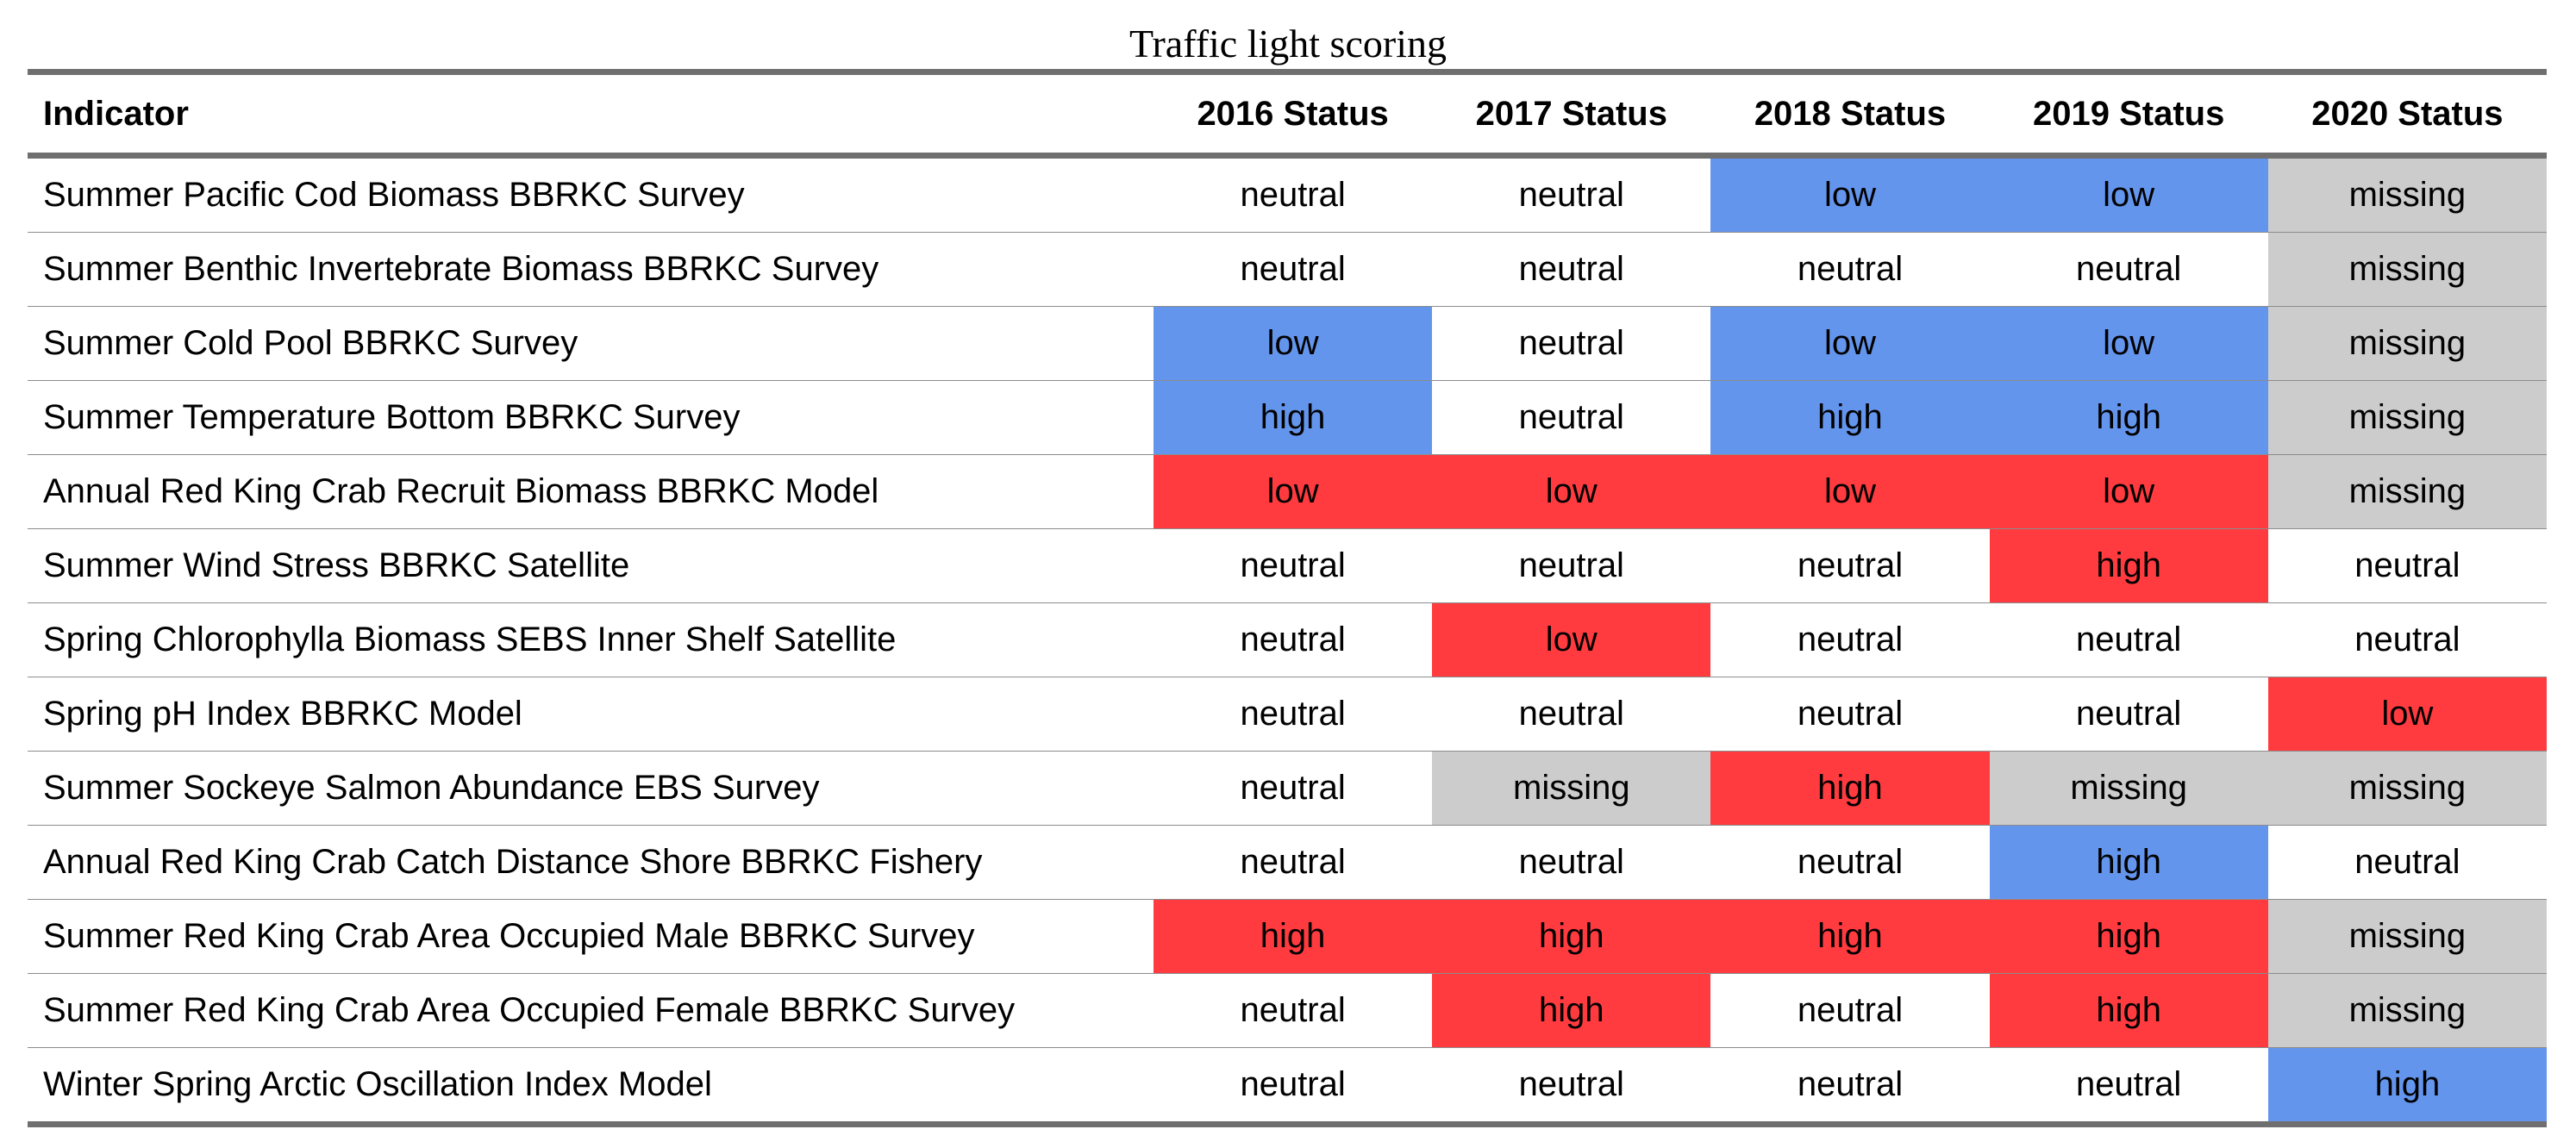 This screenshot has height=1148, width=2576. Describe the element at coordinates (2407, 115) in the screenshot. I see `column-header-2020: 2020 Status` at that location.